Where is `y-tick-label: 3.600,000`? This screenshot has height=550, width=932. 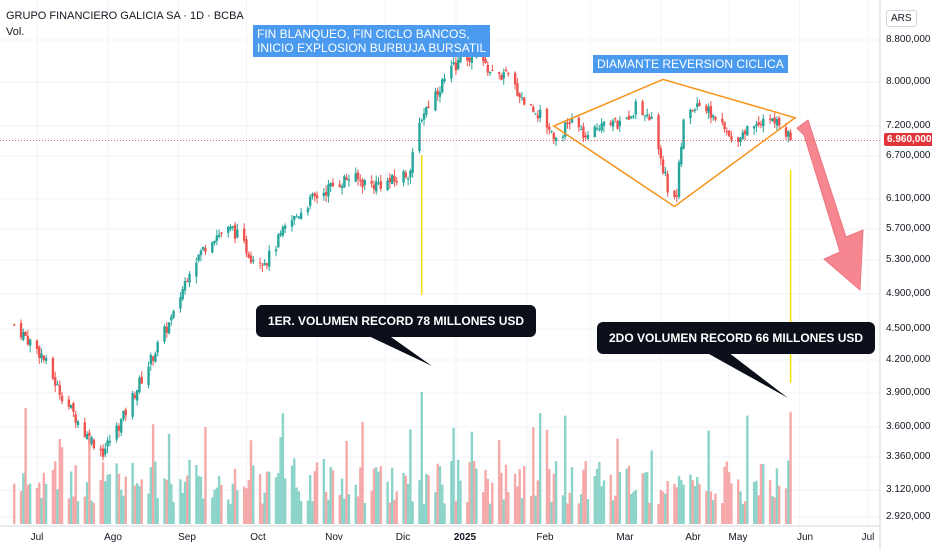
y-tick-label: 3.600,000 is located at coordinates (908, 426).